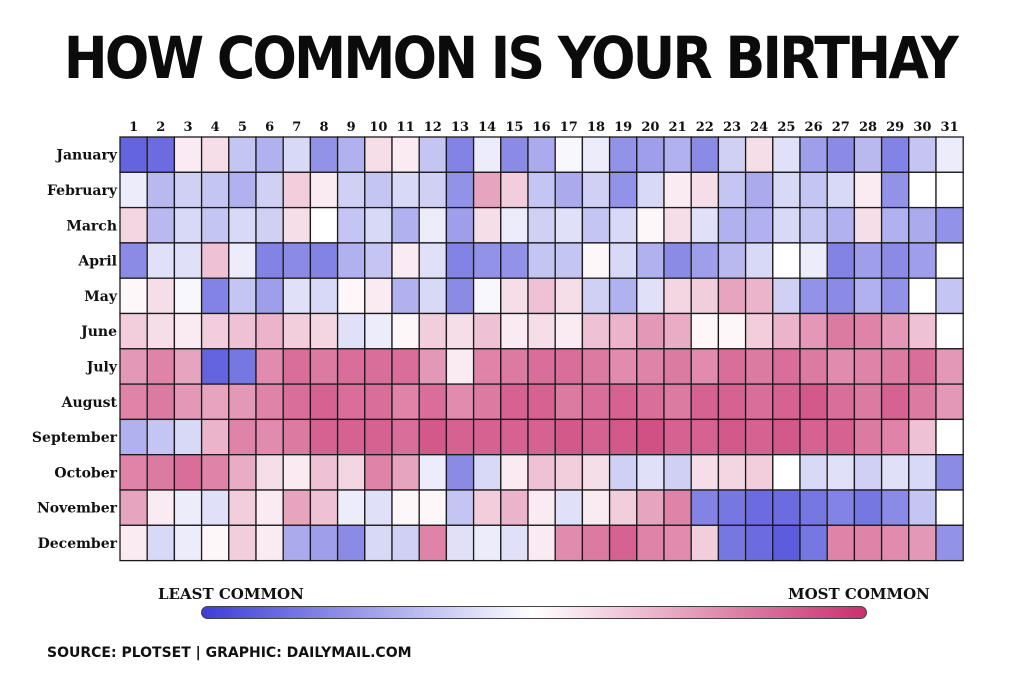 The image size is (1020, 679). I want to click on day-label: 21, so click(678, 127).